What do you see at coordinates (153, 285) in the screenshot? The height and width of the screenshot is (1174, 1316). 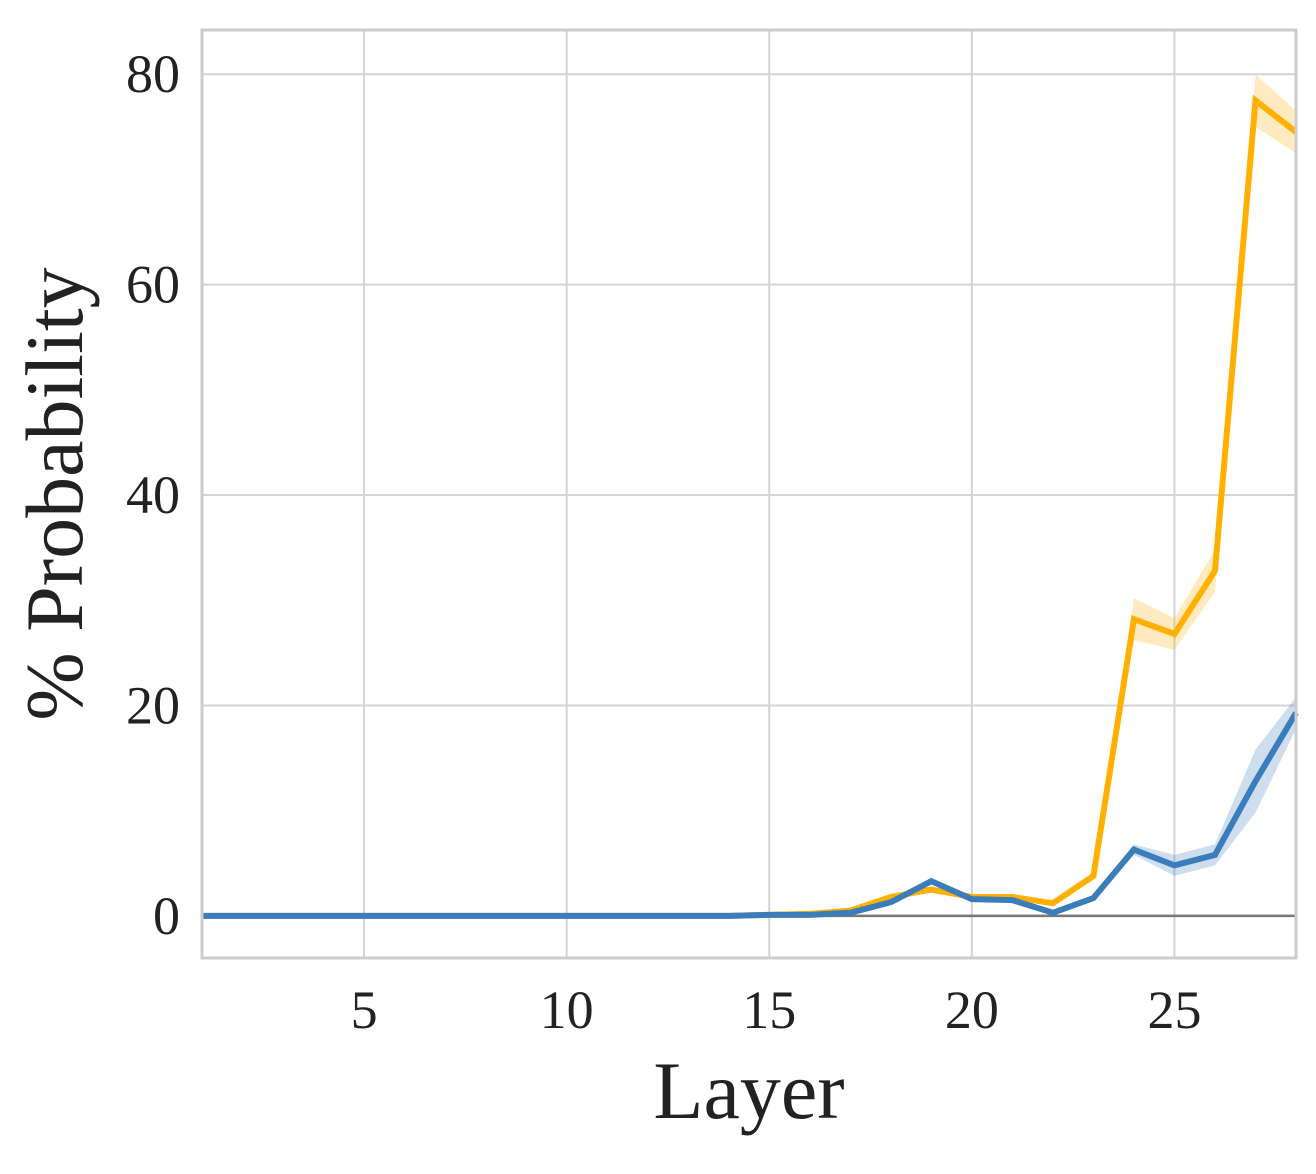 I see `y-tick-label: 60` at bounding box center [153, 285].